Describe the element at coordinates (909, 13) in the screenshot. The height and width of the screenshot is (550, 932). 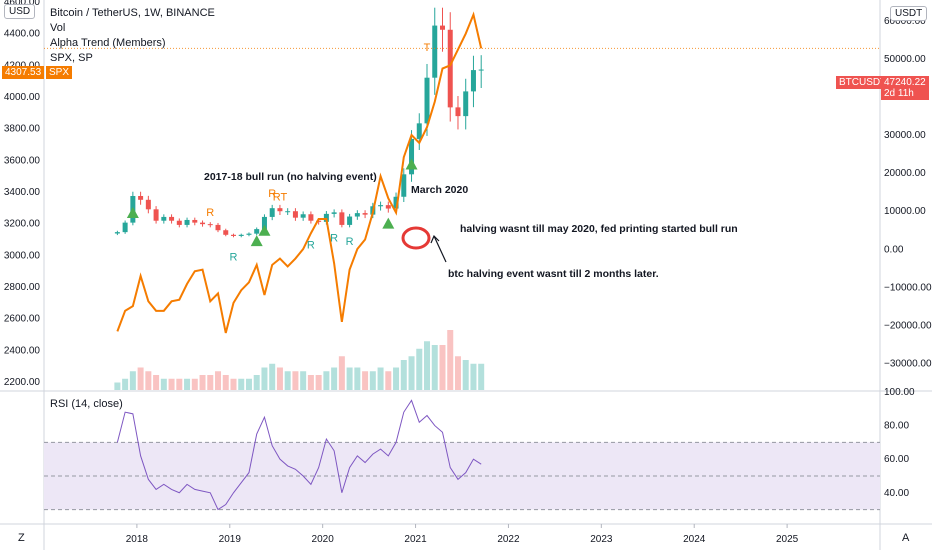
I see `right-unit-button: USDT` at that location.